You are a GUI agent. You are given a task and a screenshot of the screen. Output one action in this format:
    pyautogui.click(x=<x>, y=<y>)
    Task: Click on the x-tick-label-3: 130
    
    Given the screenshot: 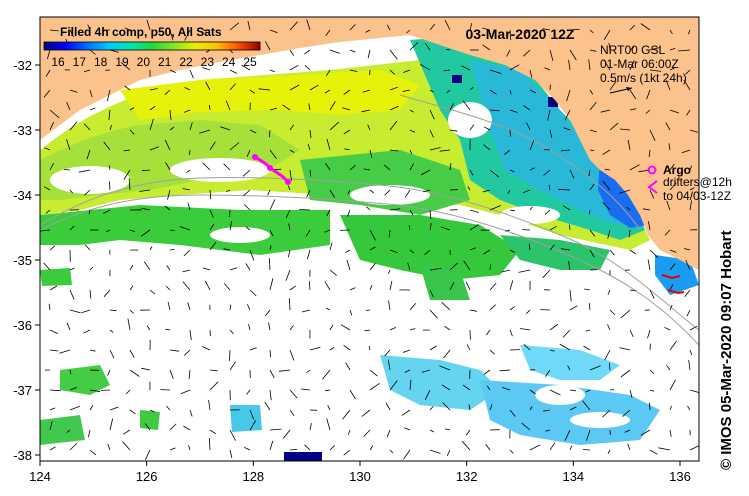 What is the action you would take?
    pyautogui.click(x=360, y=476)
    